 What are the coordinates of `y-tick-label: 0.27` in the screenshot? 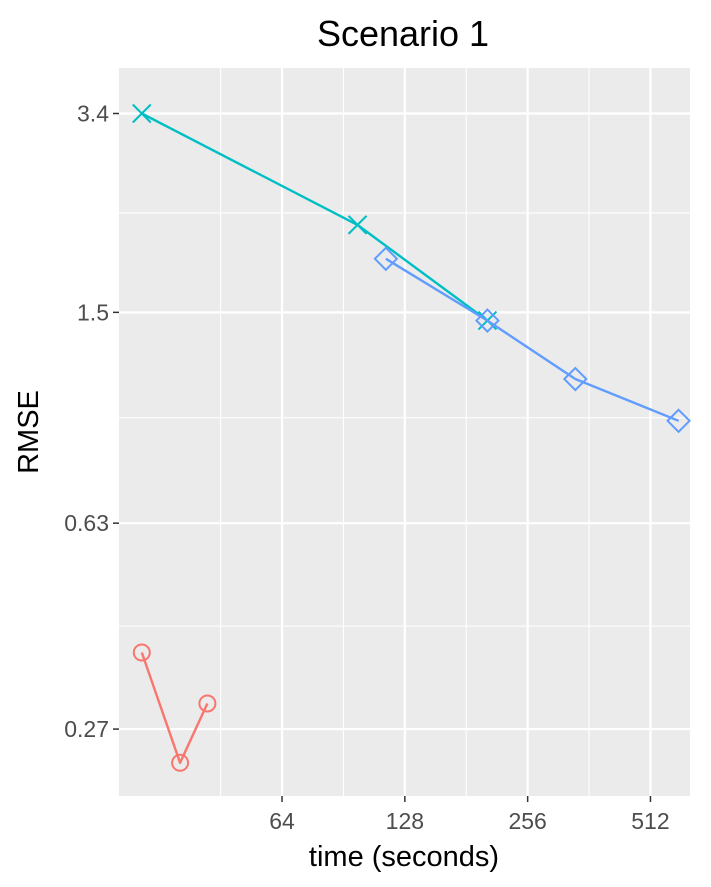 It's located at (86, 729).